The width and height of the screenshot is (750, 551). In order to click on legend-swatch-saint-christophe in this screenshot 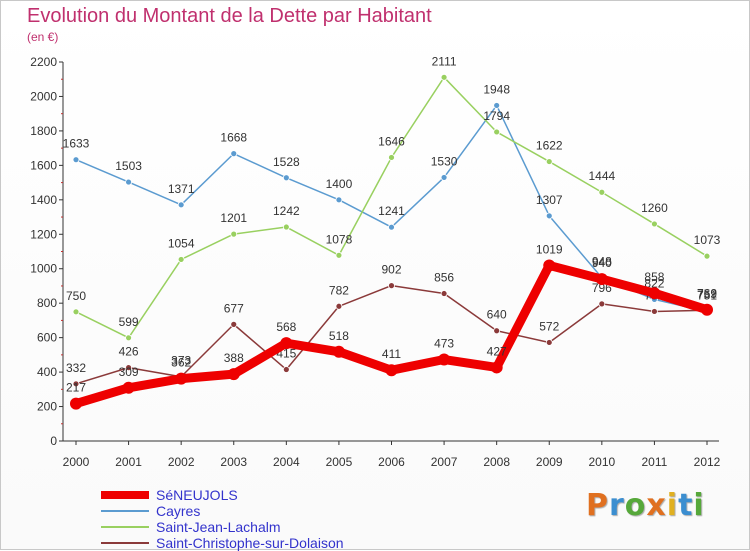, I will do `click(125, 543)`.